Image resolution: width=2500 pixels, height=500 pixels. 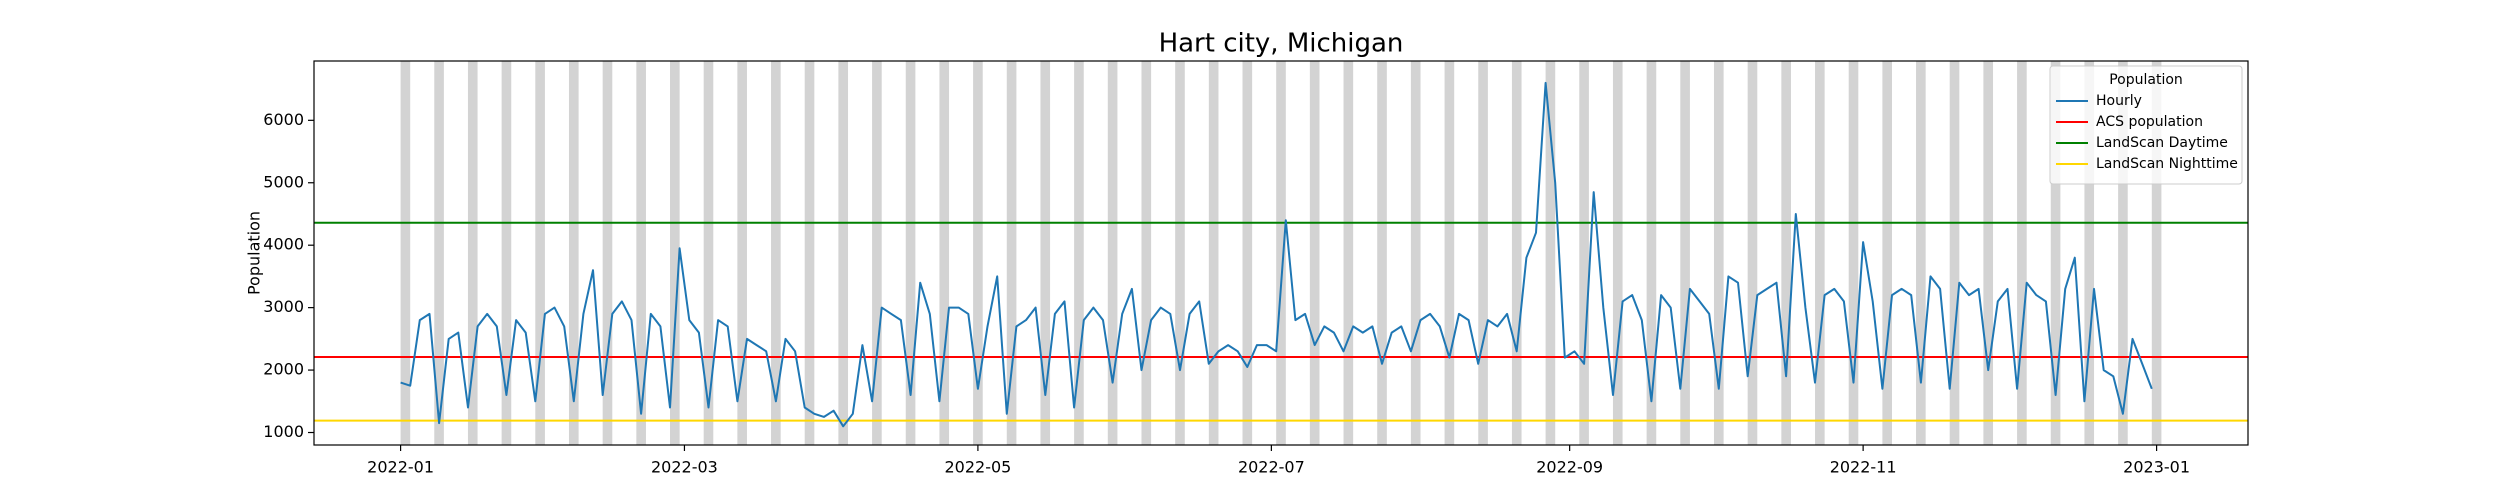 I want to click on legend-label: Hourly, so click(x=2119, y=101).